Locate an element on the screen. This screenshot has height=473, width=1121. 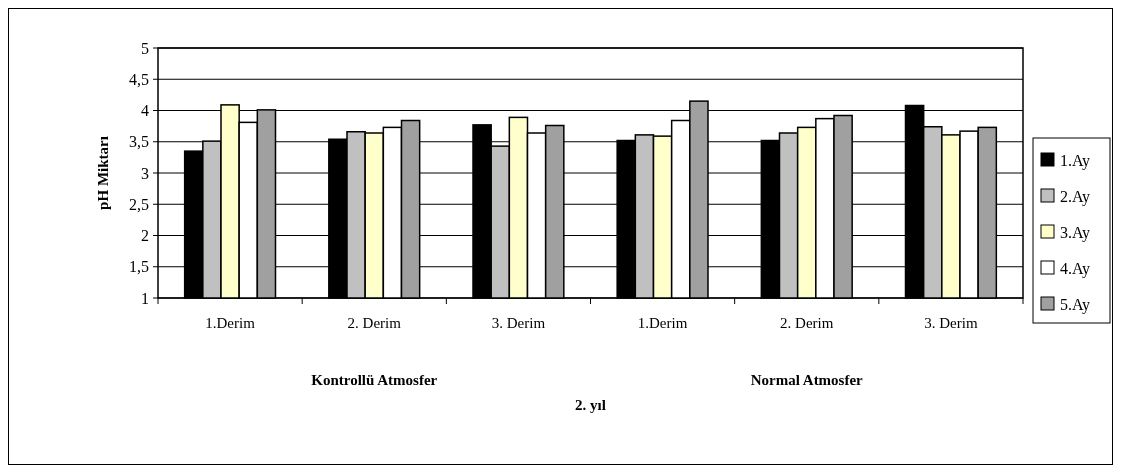
y-tick-label: 2 is located at coordinates (145, 236).